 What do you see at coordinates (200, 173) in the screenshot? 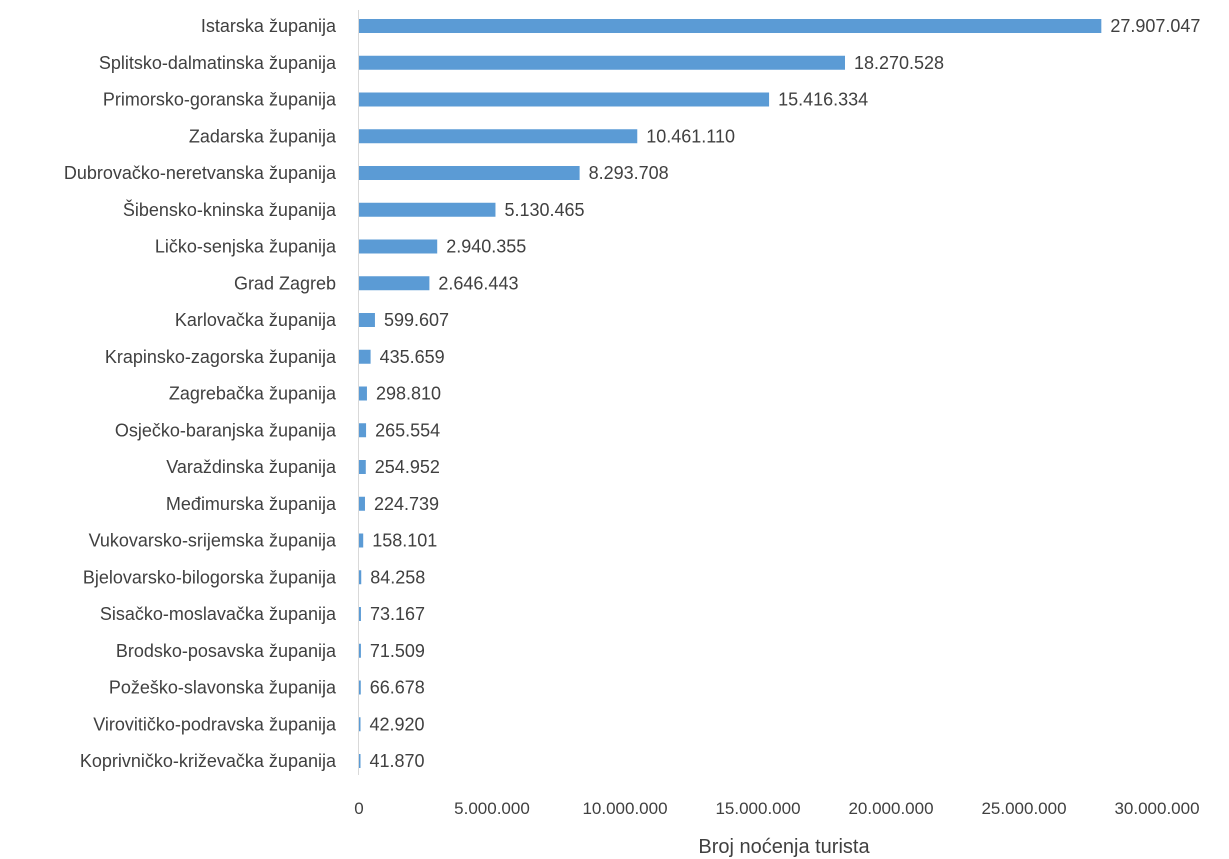
I see `category-label-dubrovacko-neretvanska-zupanija: Dubrovačko-neretvanska županija` at bounding box center [200, 173].